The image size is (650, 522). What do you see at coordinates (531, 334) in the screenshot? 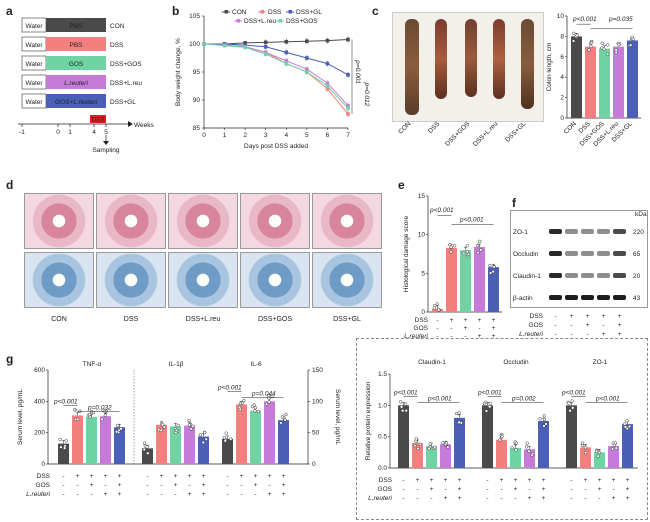
I see `condition-label: L.reuteri` at bounding box center [531, 334].